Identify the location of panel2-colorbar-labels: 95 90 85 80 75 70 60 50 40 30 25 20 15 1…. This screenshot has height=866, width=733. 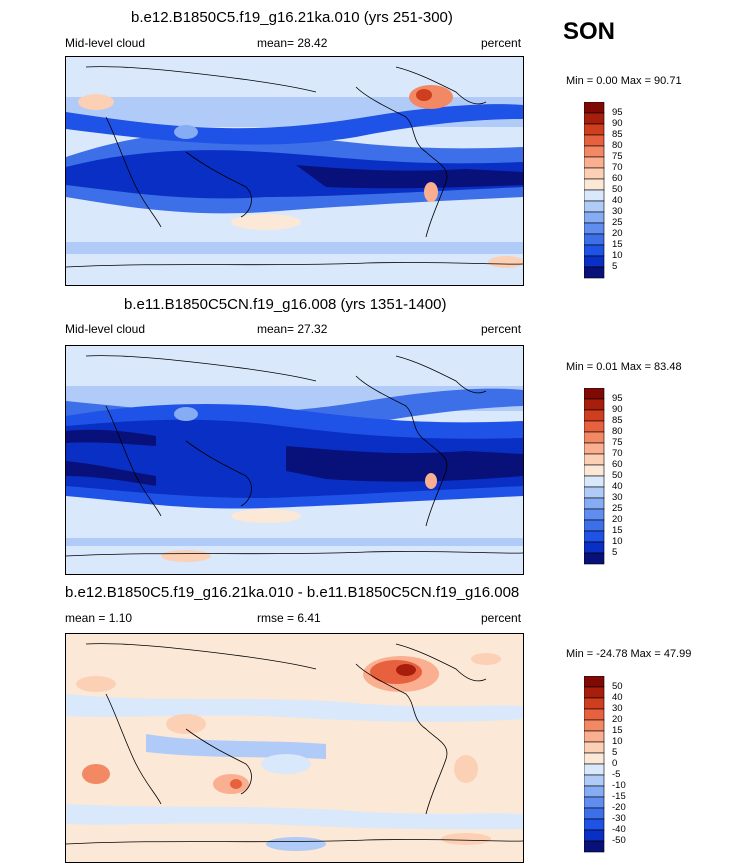
(617, 475).